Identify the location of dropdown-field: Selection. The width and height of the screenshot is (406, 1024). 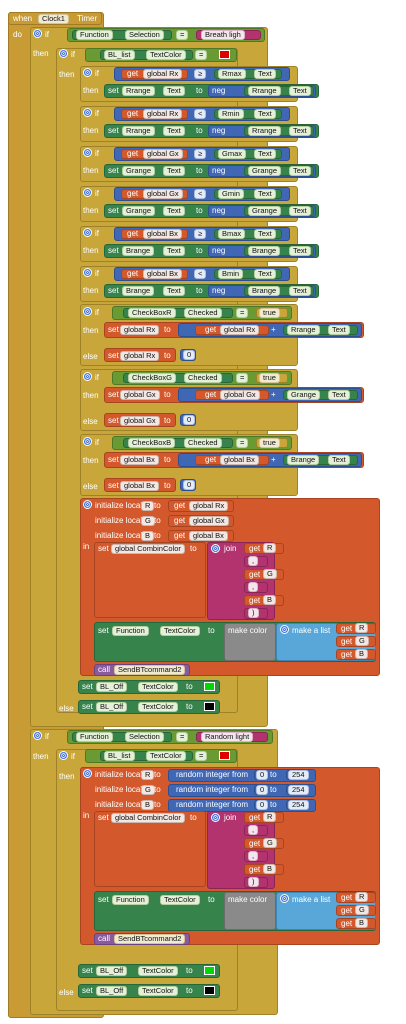
(144, 35).